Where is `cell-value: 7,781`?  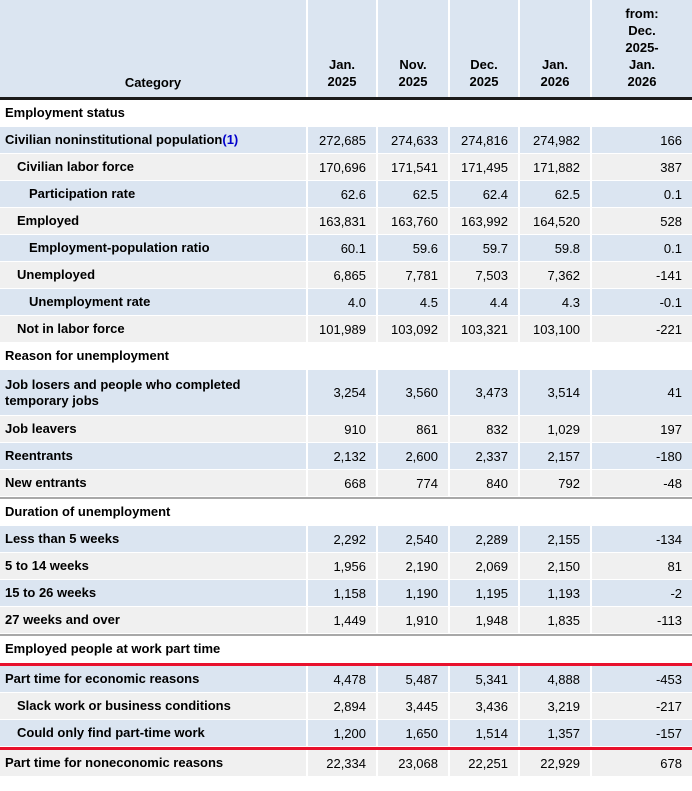 cell-value: 7,781 is located at coordinates (414, 275).